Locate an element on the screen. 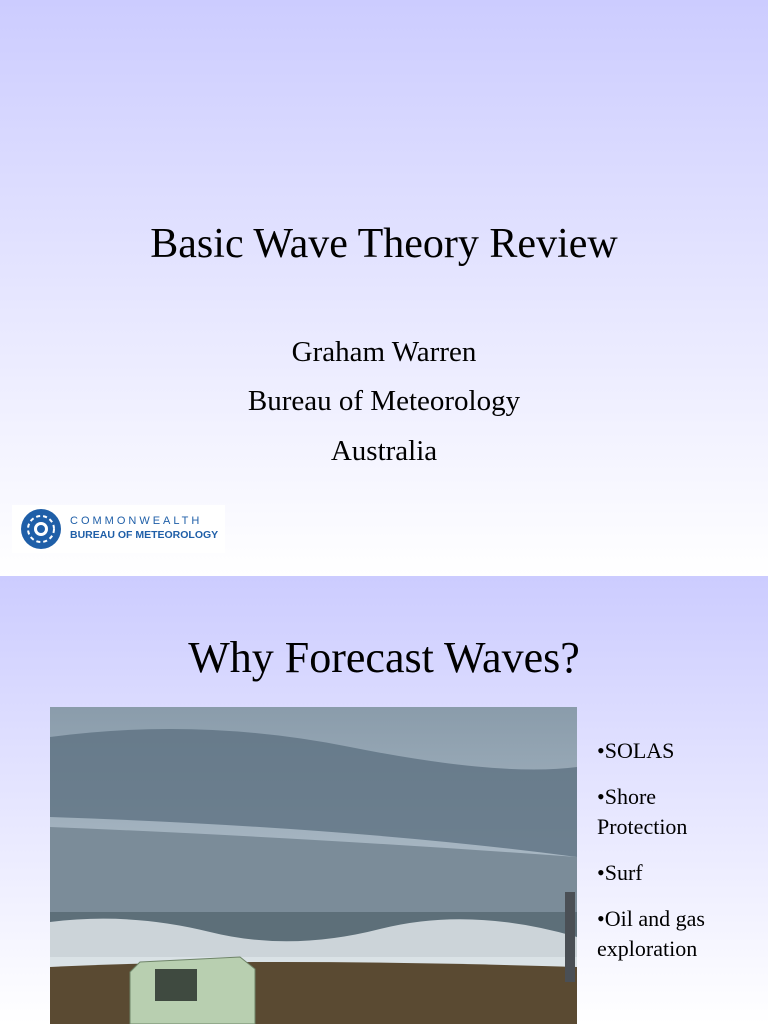  subtitle-line: Bureau of Meteorology is located at coordinates (384, 401).